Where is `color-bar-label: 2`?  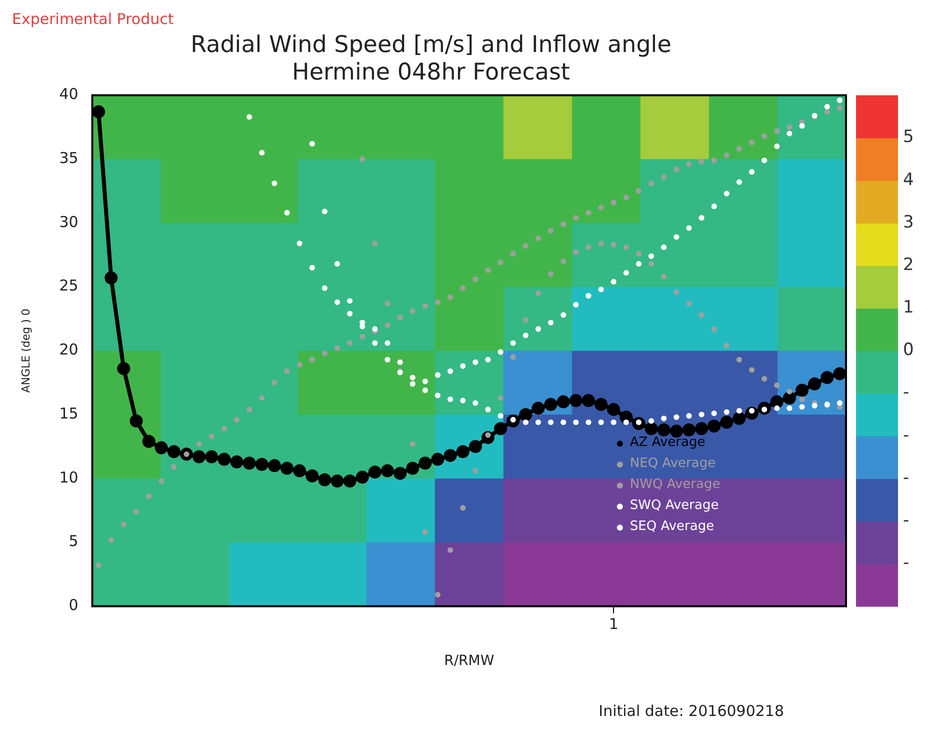
color-bar-label: 2 is located at coordinates (908, 264).